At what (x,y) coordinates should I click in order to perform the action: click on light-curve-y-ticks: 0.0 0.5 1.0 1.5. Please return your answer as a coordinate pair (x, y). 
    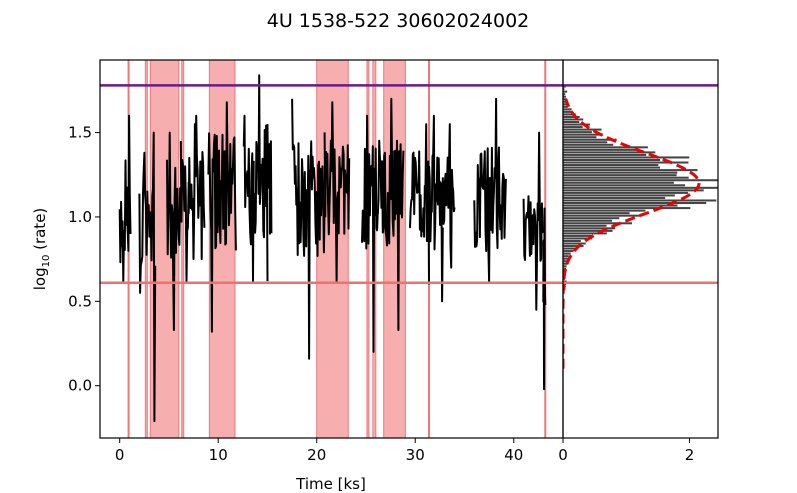
    Looking at the image, I should click on (84, 259).